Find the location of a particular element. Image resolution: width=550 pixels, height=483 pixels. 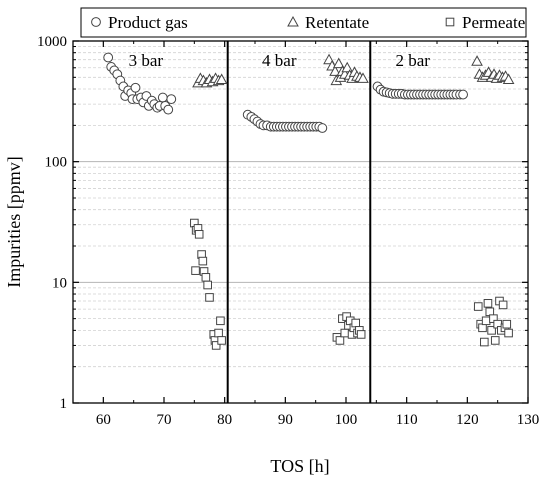

region-label: 4 bar is located at coordinates (279, 60).